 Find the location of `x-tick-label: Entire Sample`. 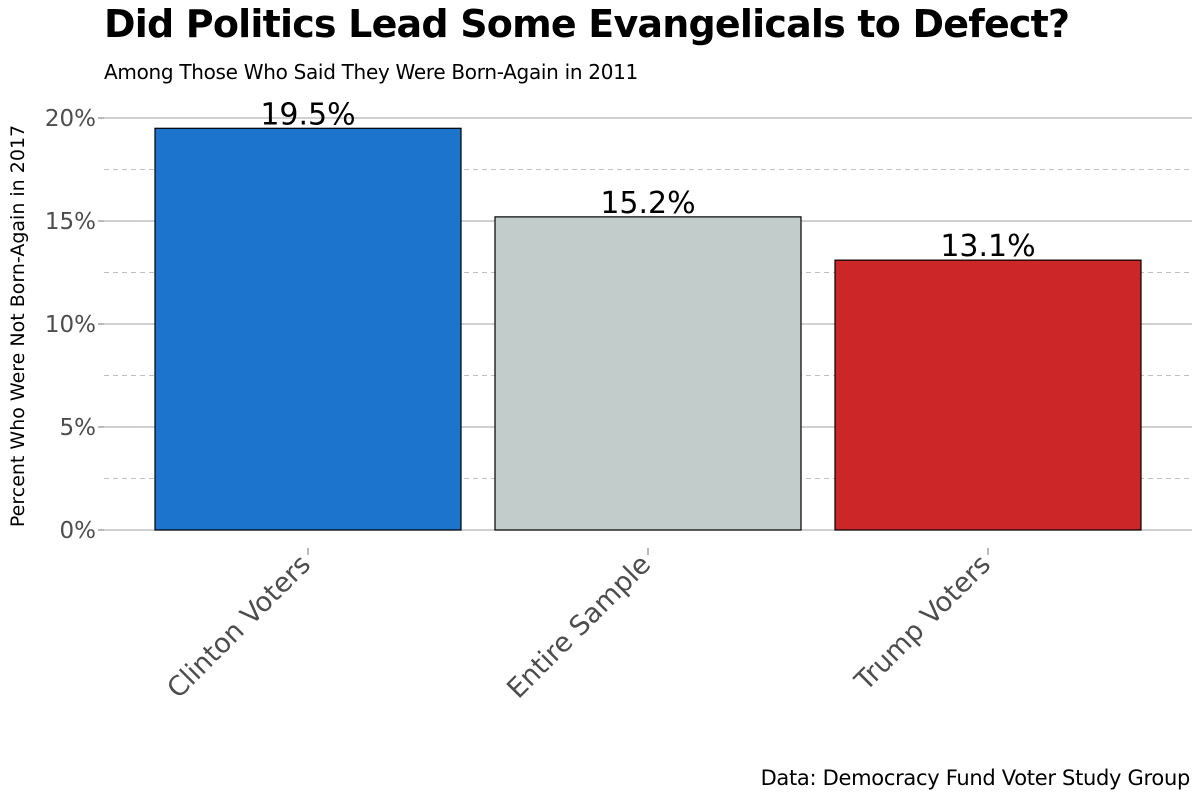

x-tick-label: Entire Sample is located at coordinates (579, 627).